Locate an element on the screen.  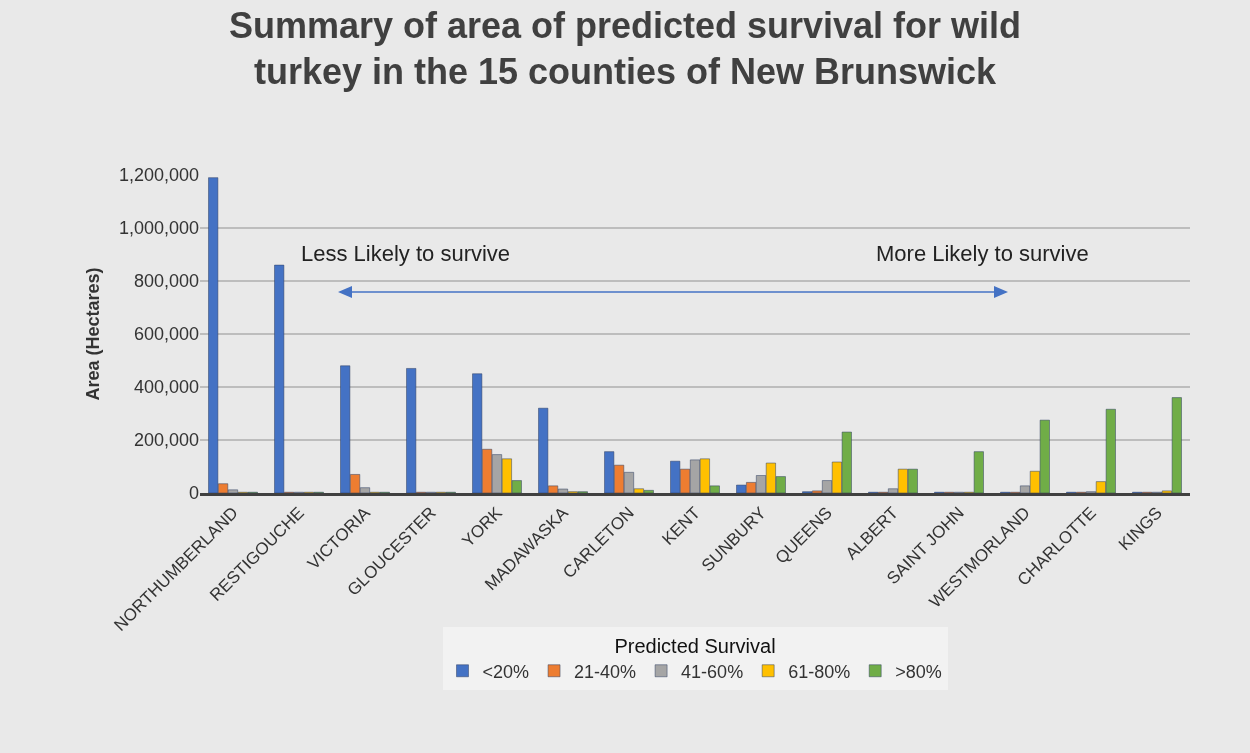
legend-label: <20% is located at coordinates (506, 671).